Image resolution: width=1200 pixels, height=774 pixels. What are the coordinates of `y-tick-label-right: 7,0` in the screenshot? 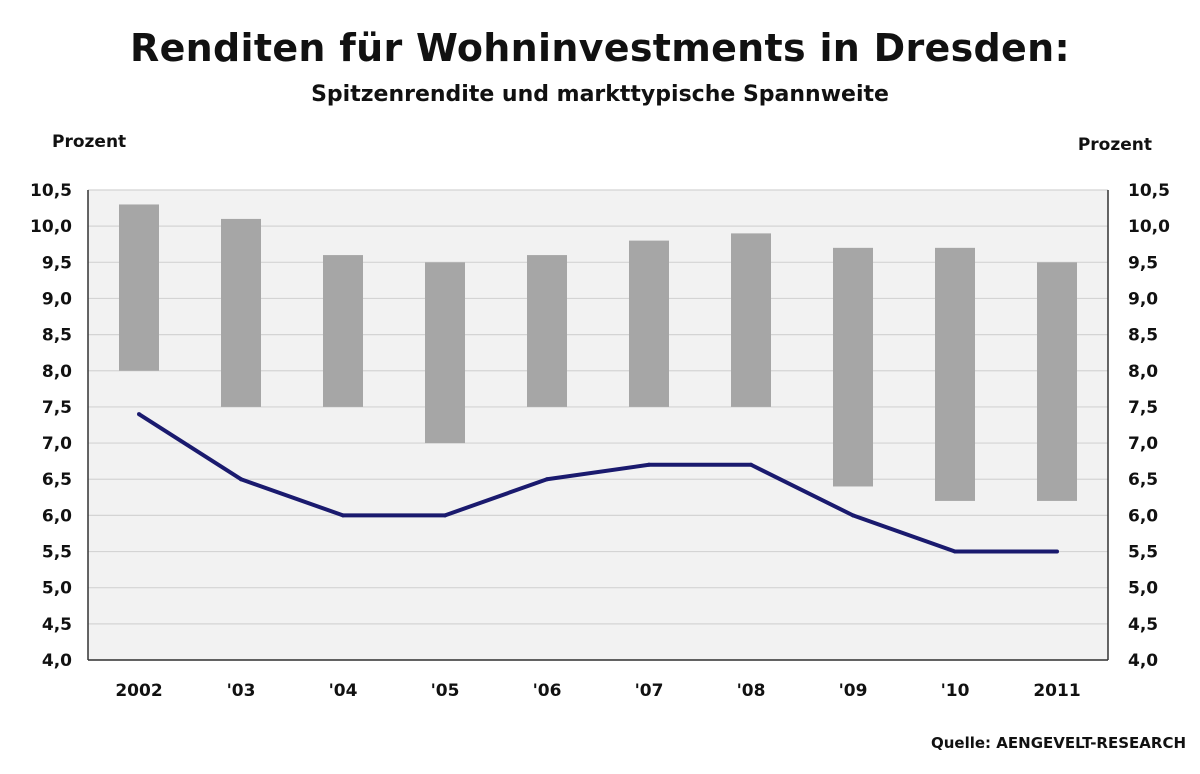 It's located at (1143, 444).